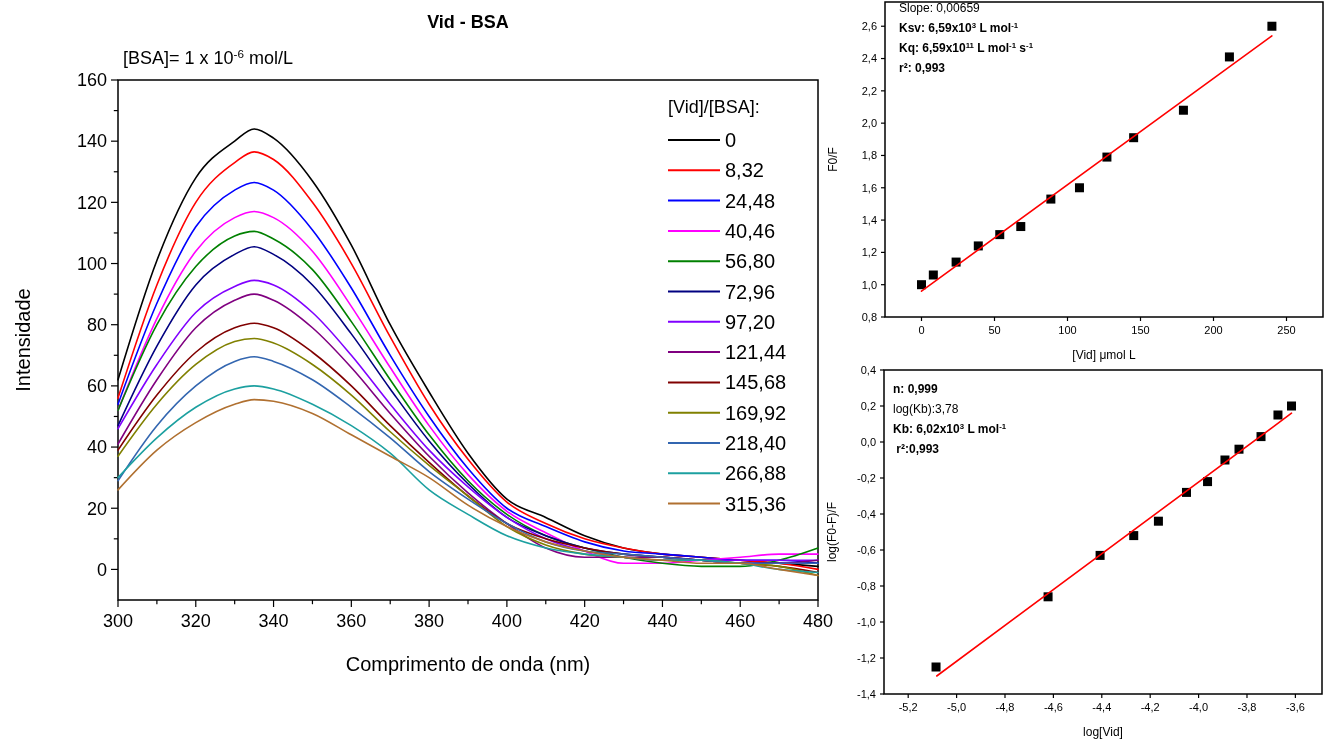 The width and height of the screenshot is (1344, 744). I want to click on x-tick-label: 360, so click(351, 621).